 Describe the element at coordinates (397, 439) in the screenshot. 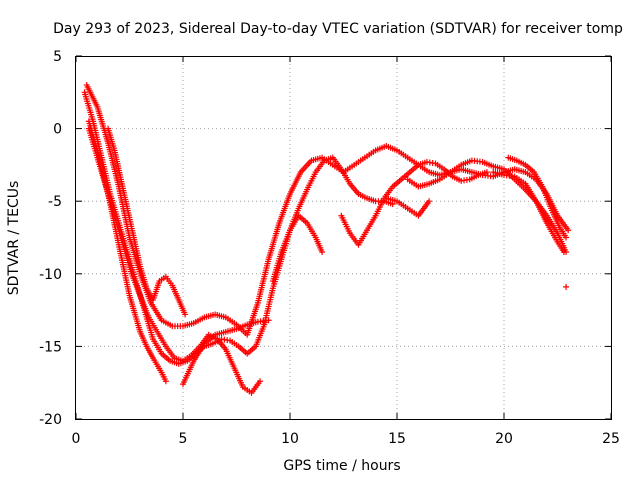

I see `x-tick-label: 15` at that location.